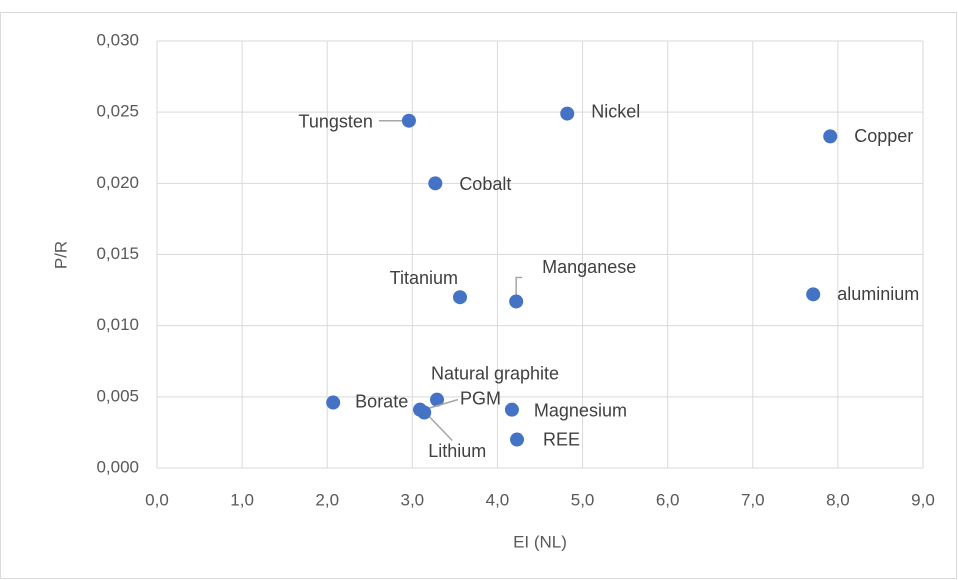 The width and height of the screenshot is (958, 580). I want to click on point-label: Lithium, so click(457, 451).